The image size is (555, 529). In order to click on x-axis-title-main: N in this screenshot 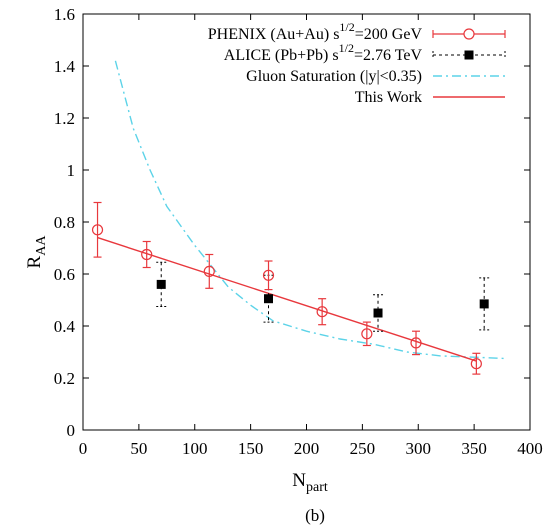, I will do `click(299, 480)`.